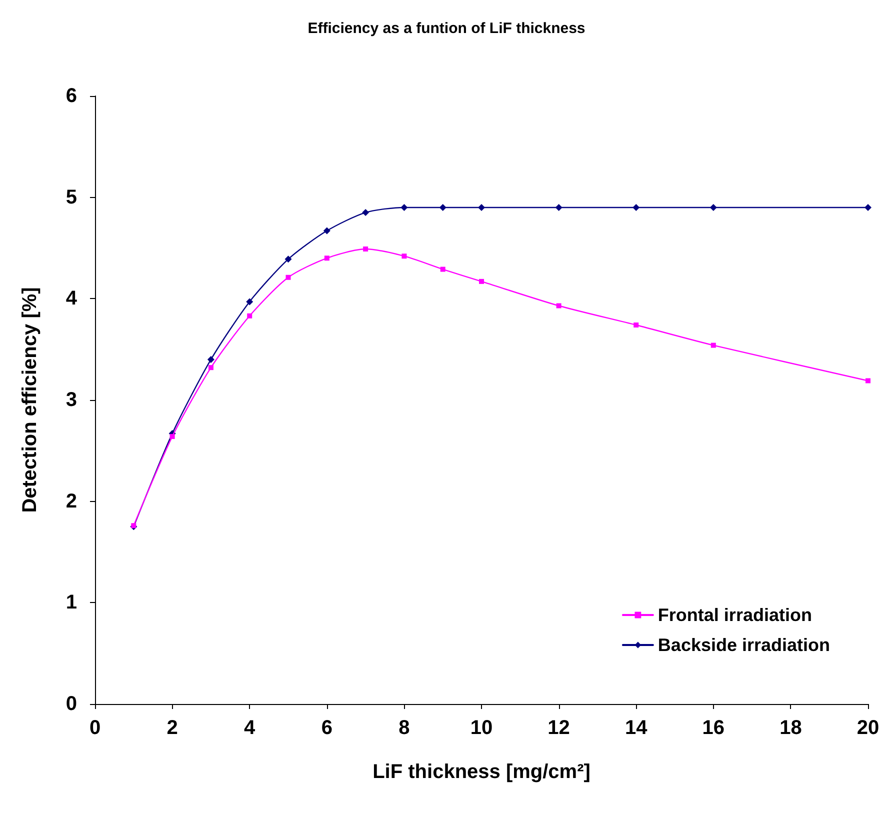 This screenshot has width=893, height=817. I want to click on y-tick-label: 4, so click(72, 299).